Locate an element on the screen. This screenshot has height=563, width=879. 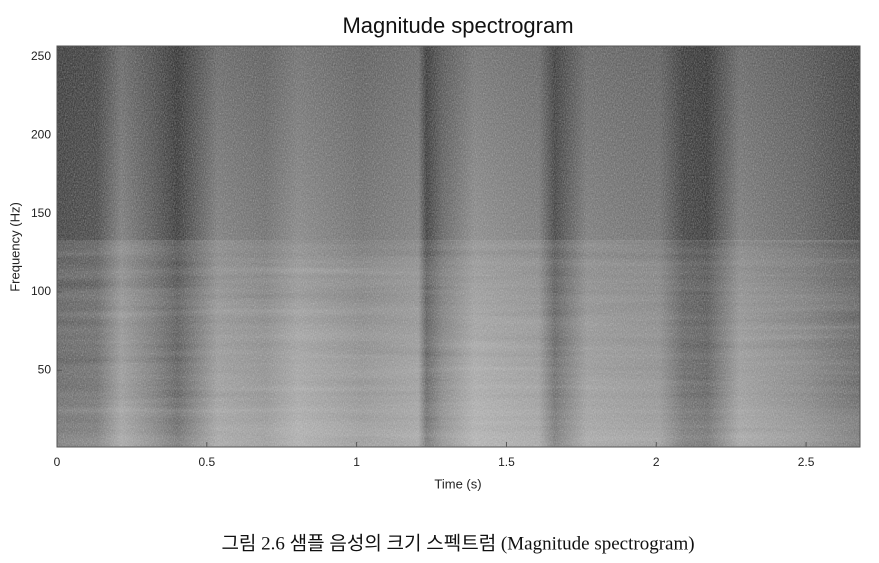
x-tick-label: 1 is located at coordinates (356, 462).